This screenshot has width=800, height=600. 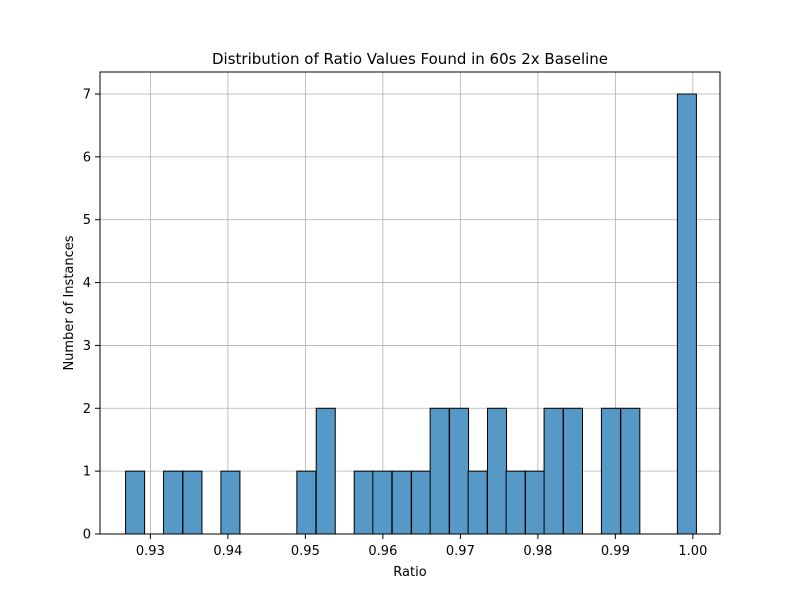 I want to click on y-tick-label: 5, so click(x=87, y=220).